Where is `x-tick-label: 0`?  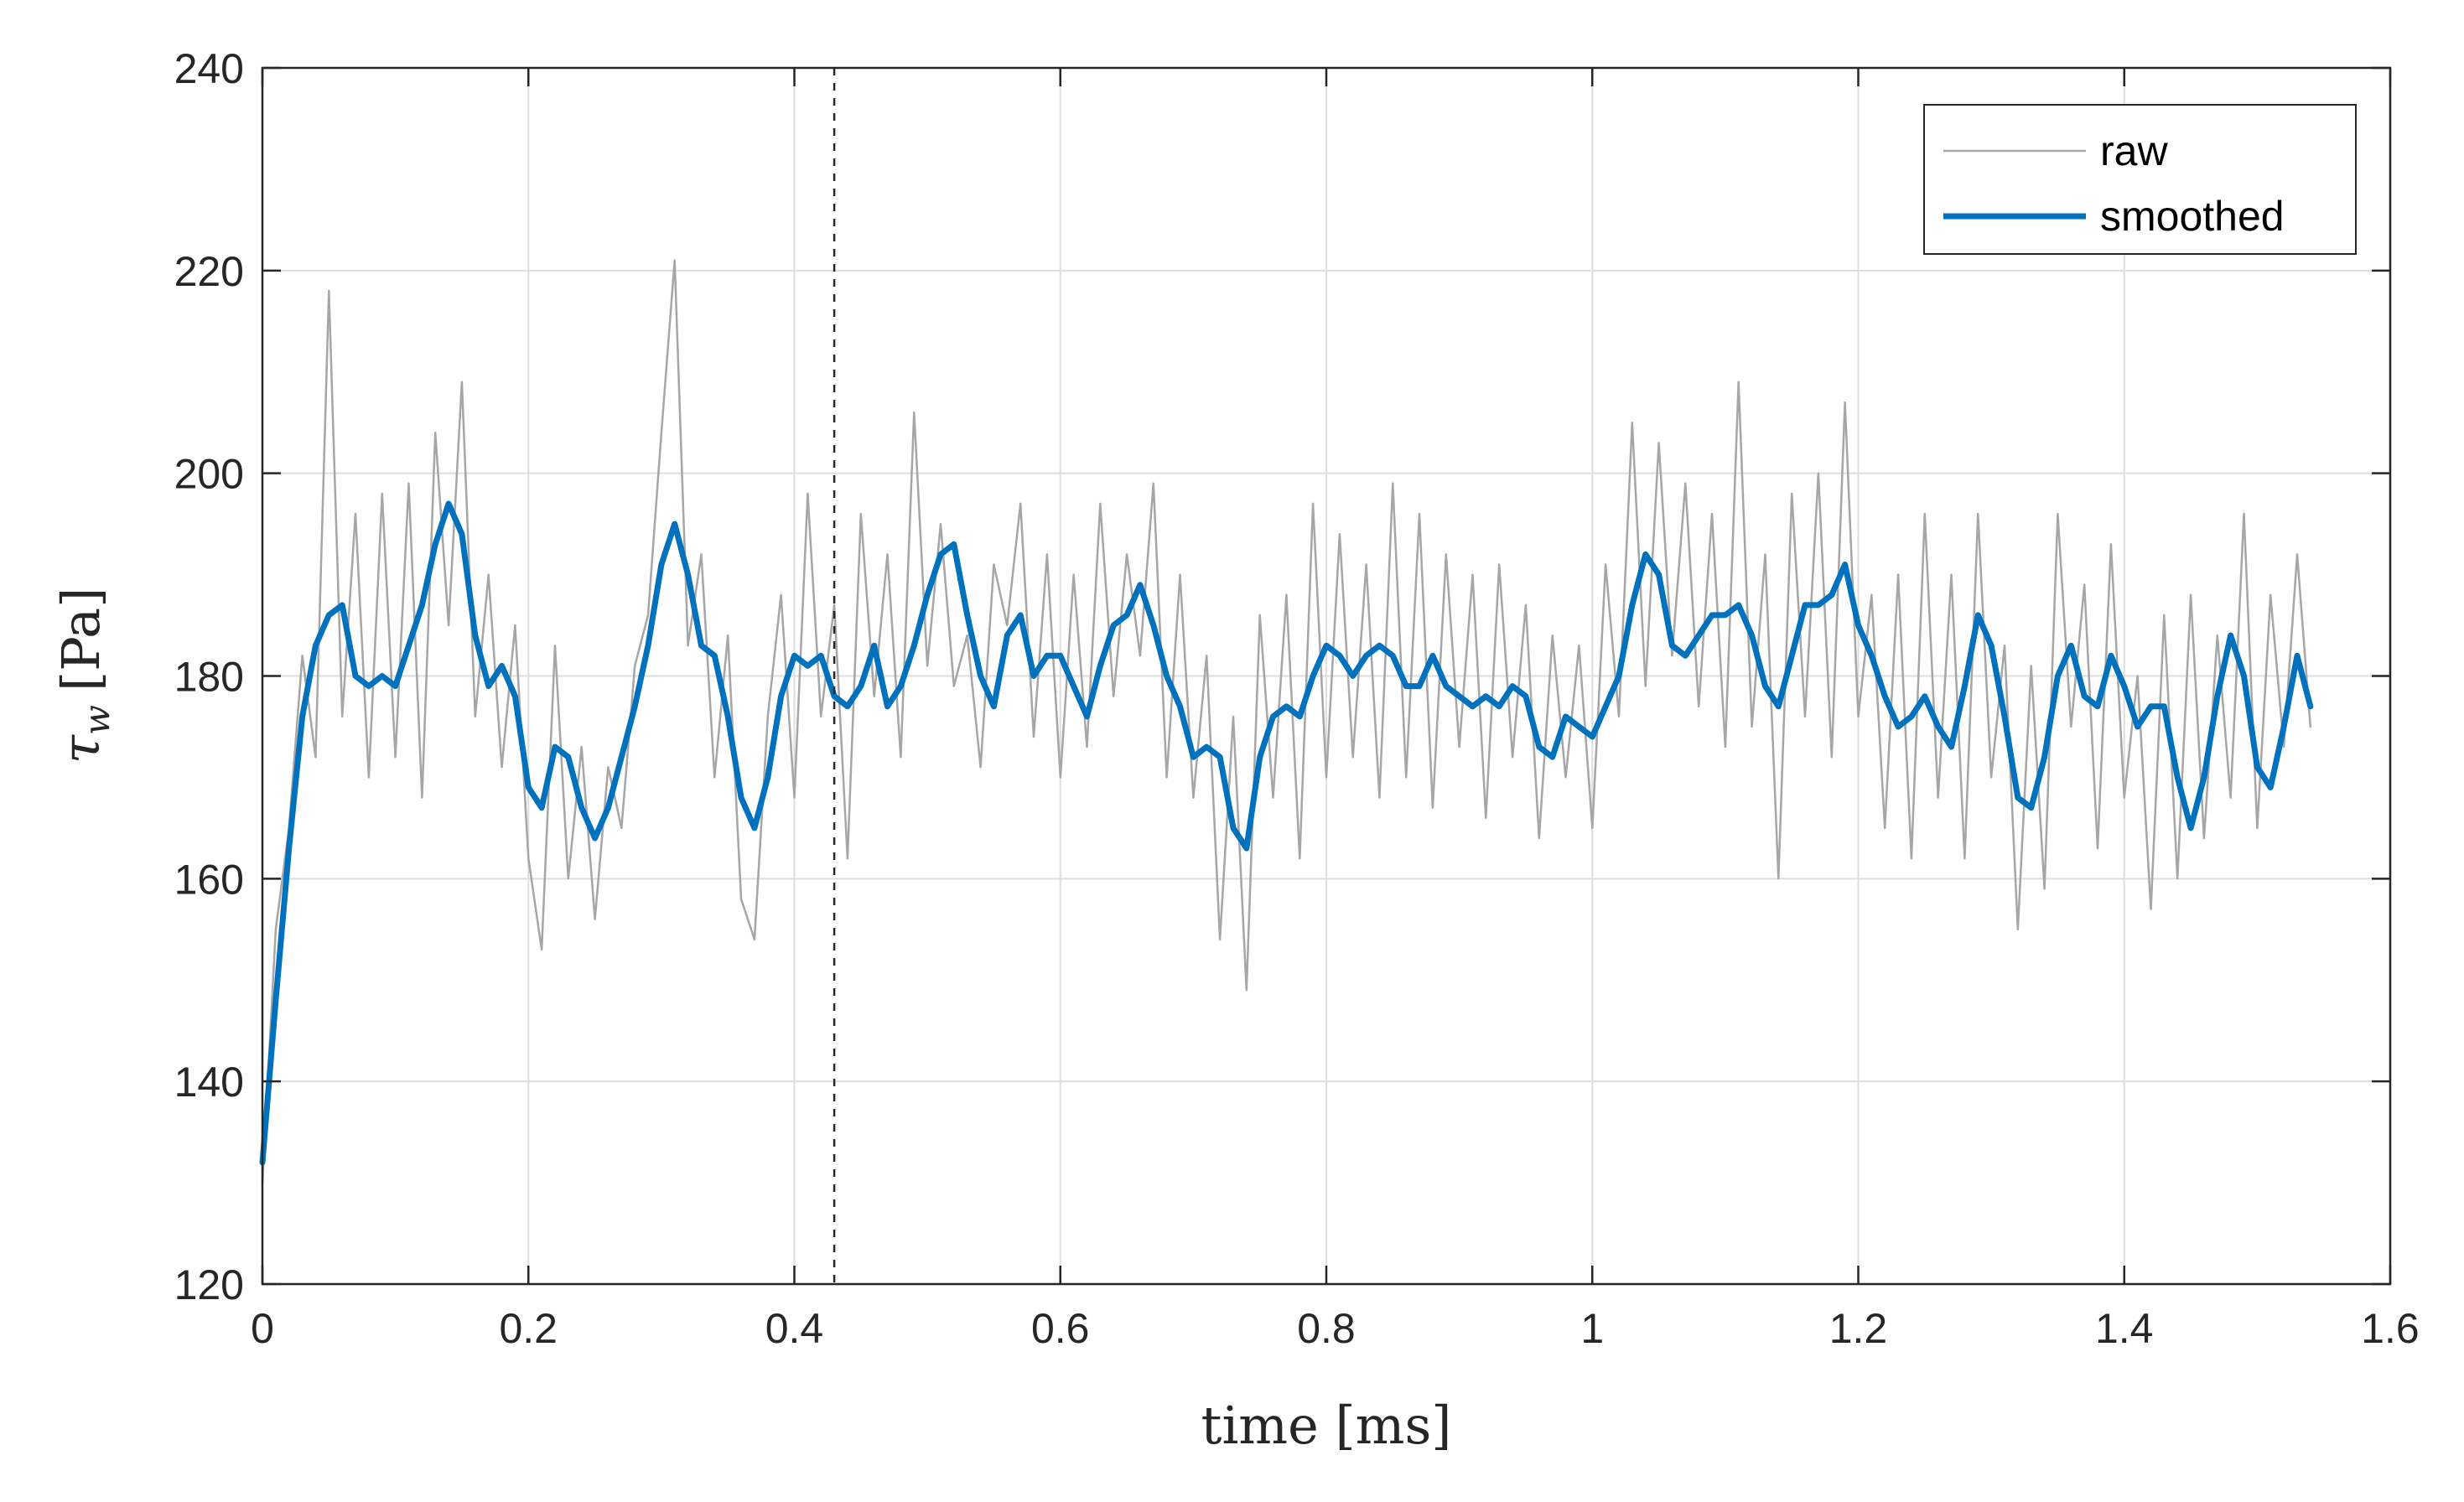
x-tick-label: 0 is located at coordinates (262, 1329).